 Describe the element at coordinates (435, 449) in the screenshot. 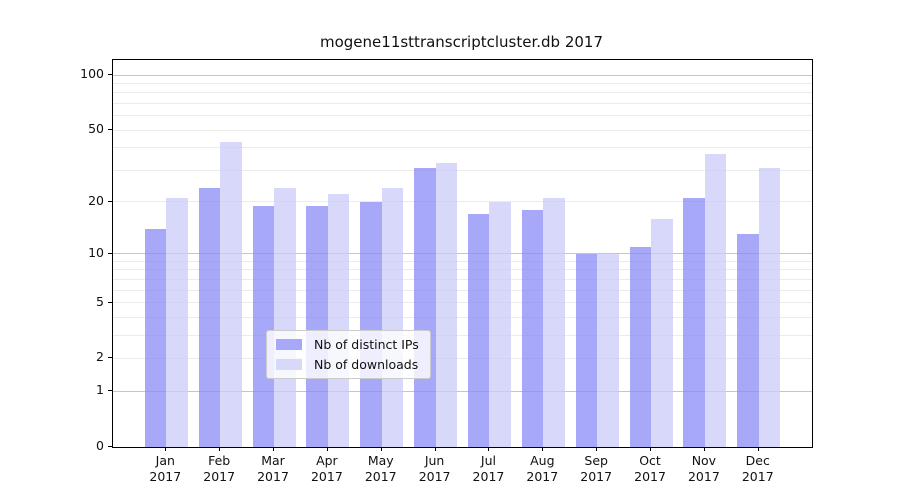

I see `x-tick-mark-jun` at that location.